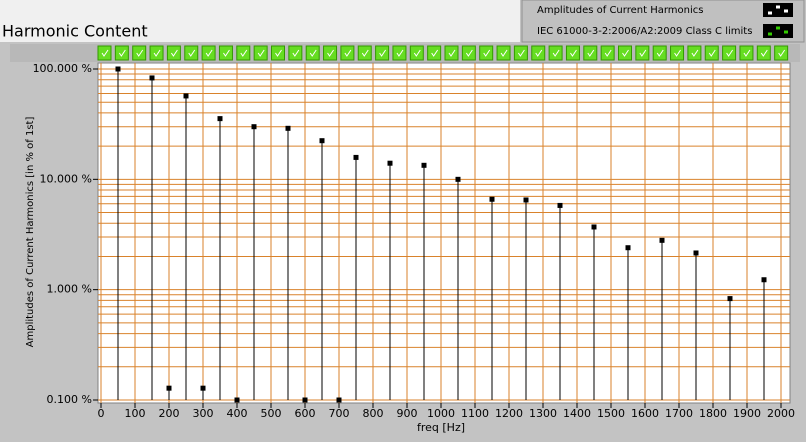 This screenshot has width=806, height=442. Describe the element at coordinates (237, 413) in the screenshot. I see `x-tick-label: 400` at that location.